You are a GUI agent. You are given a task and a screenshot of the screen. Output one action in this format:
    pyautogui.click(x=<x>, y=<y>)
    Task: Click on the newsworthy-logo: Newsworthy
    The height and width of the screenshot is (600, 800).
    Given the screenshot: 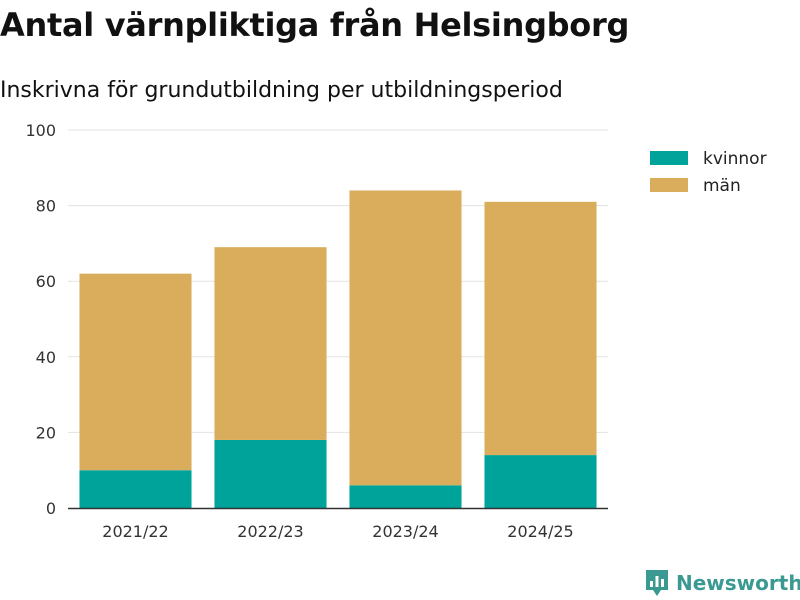 What is the action you would take?
    pyautogui.click(x=722, y=583)
    